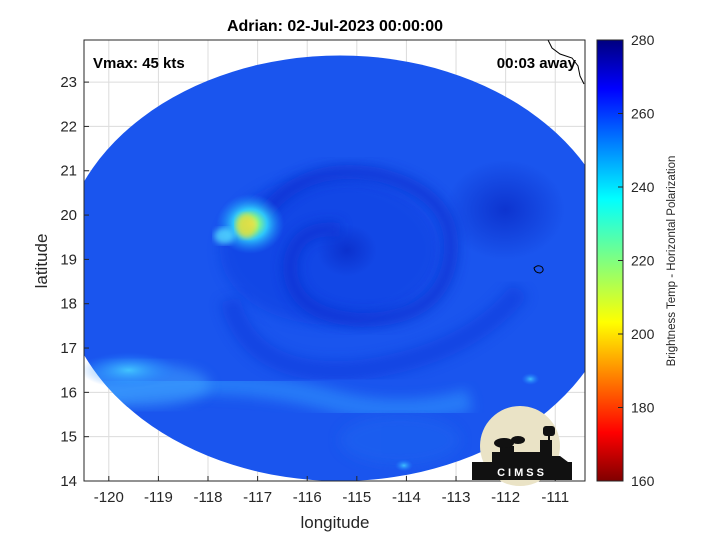  Describe the element at coordinates (68, 304) in the screenshot. I see `y-tick-label: 18` at that location.